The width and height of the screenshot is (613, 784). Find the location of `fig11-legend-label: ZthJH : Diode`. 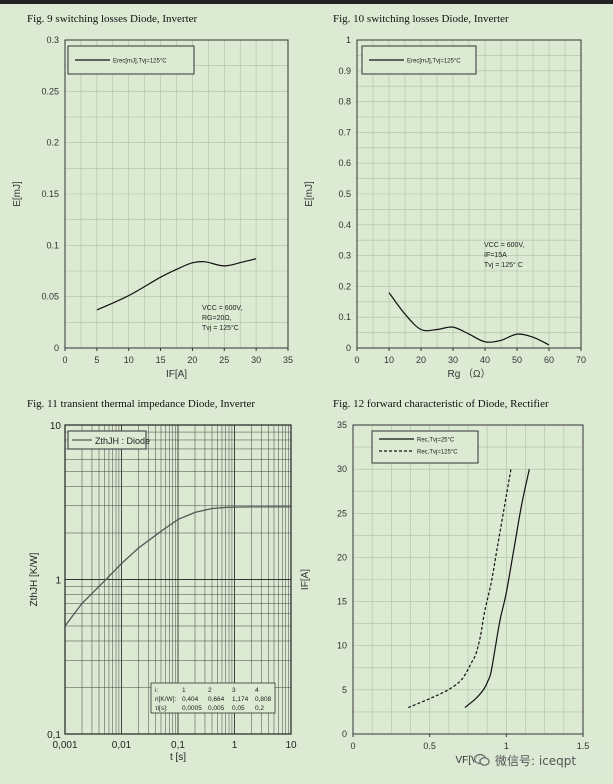

fig11-legend-label: ZthJH : Diode is located at coordinates (122, 441).